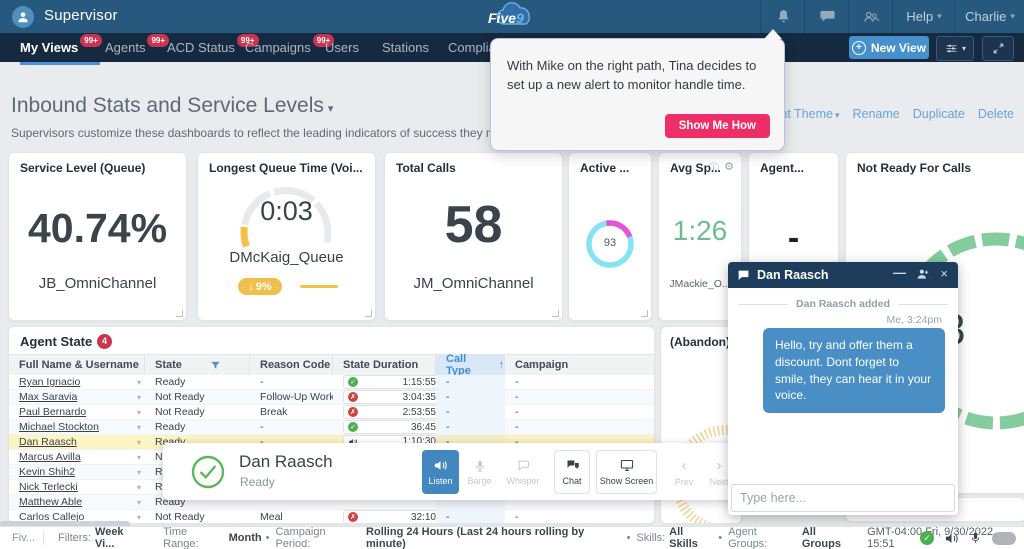 The image size is (1024, 549). Describe the element at coordinates (717, 126) in the screenshot. I see `show-me-how-button: Show Me How` at that location.